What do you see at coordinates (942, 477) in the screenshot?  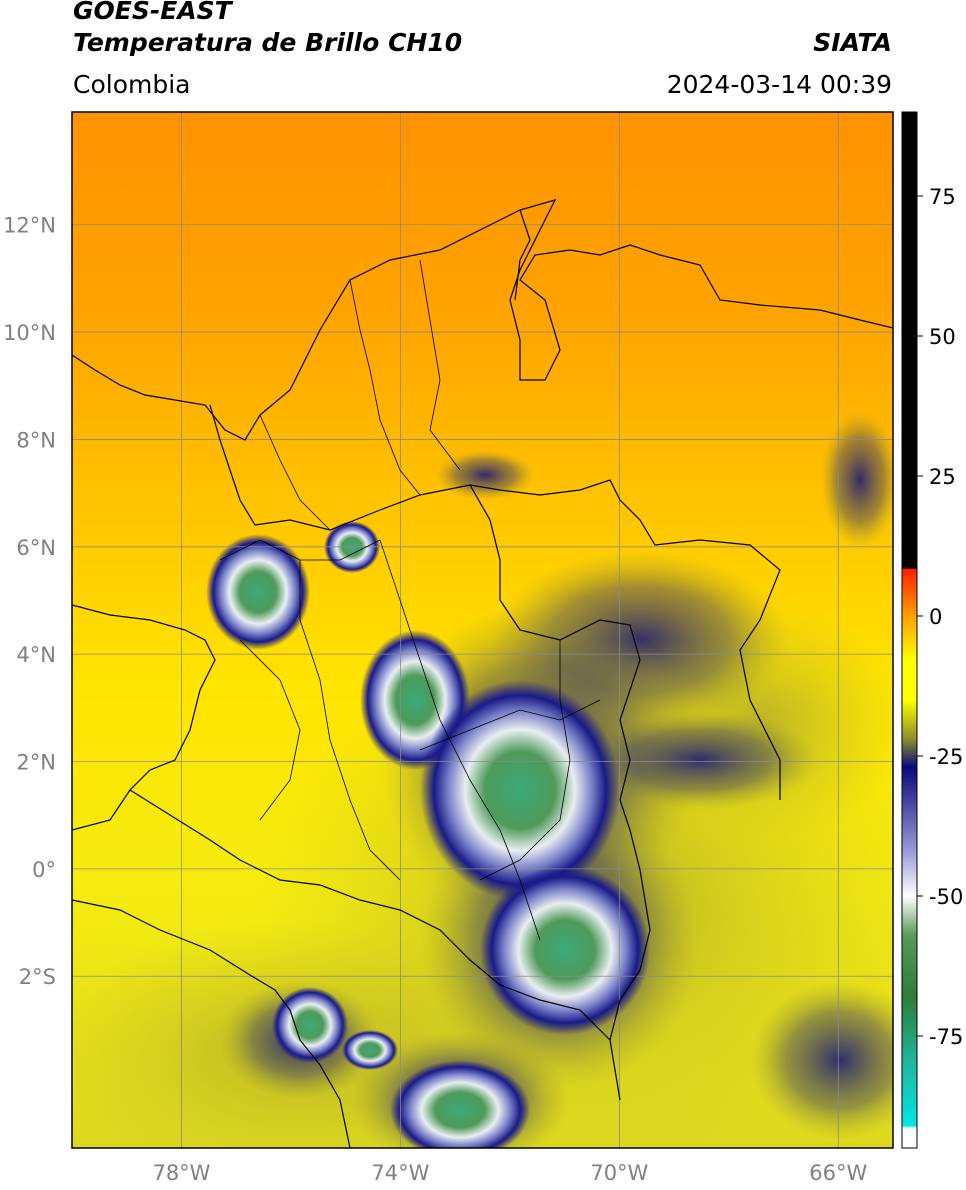 I see `colorbar-tick-label: 25` at bounding box center [942, 477].